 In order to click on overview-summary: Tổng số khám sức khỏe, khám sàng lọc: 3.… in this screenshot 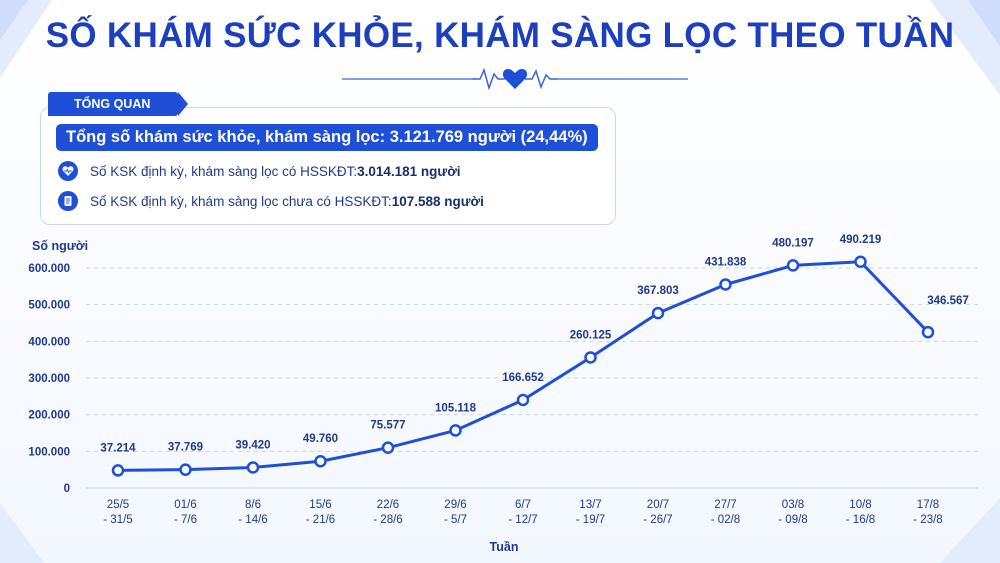, I will do `click(327, 137)`.